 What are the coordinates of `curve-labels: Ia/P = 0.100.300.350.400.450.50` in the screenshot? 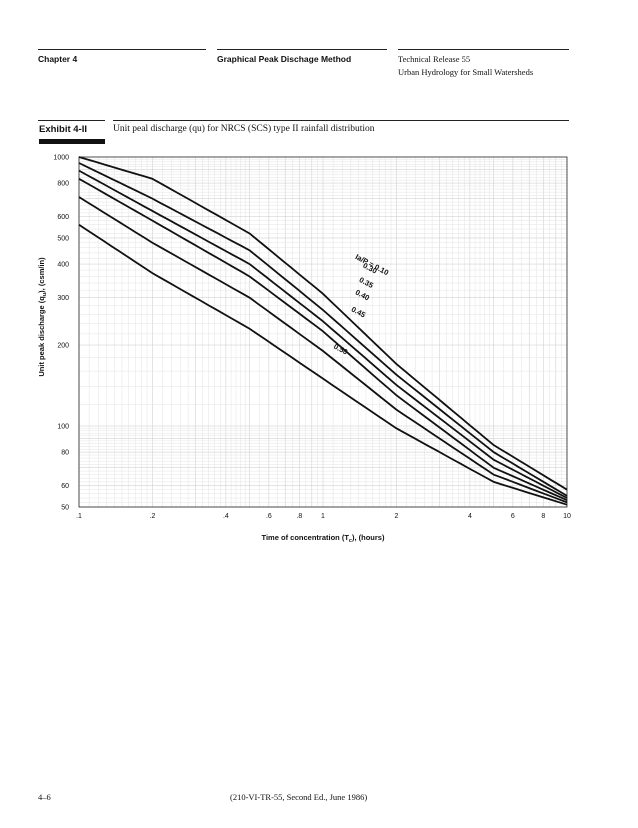 It's located at (361, 304).